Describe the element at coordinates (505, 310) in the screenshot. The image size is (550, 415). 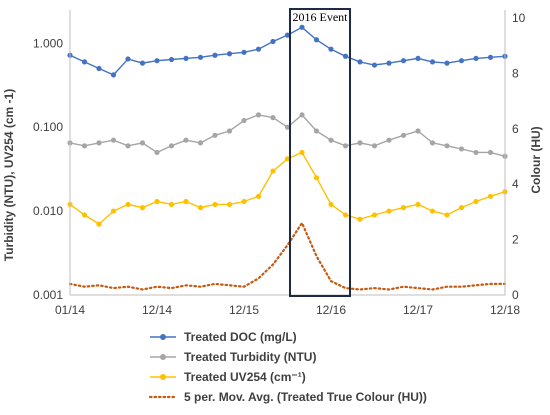
I see `x-tick-label: 12/18` at that location.